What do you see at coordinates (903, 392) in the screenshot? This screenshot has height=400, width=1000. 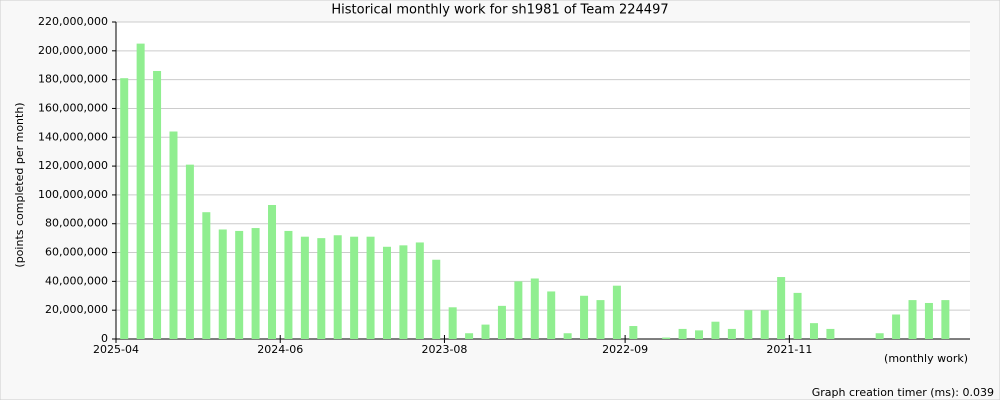 I see `footer: Graph creation timer (ms): 0.039` at bounding box center [903, 392].